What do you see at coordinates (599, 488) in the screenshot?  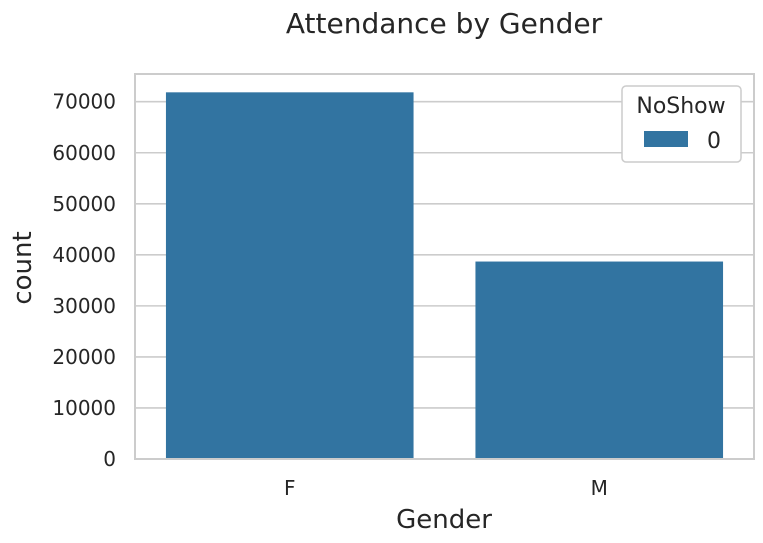 I see `x-tick-label: M` at bounding box center [599, 488].